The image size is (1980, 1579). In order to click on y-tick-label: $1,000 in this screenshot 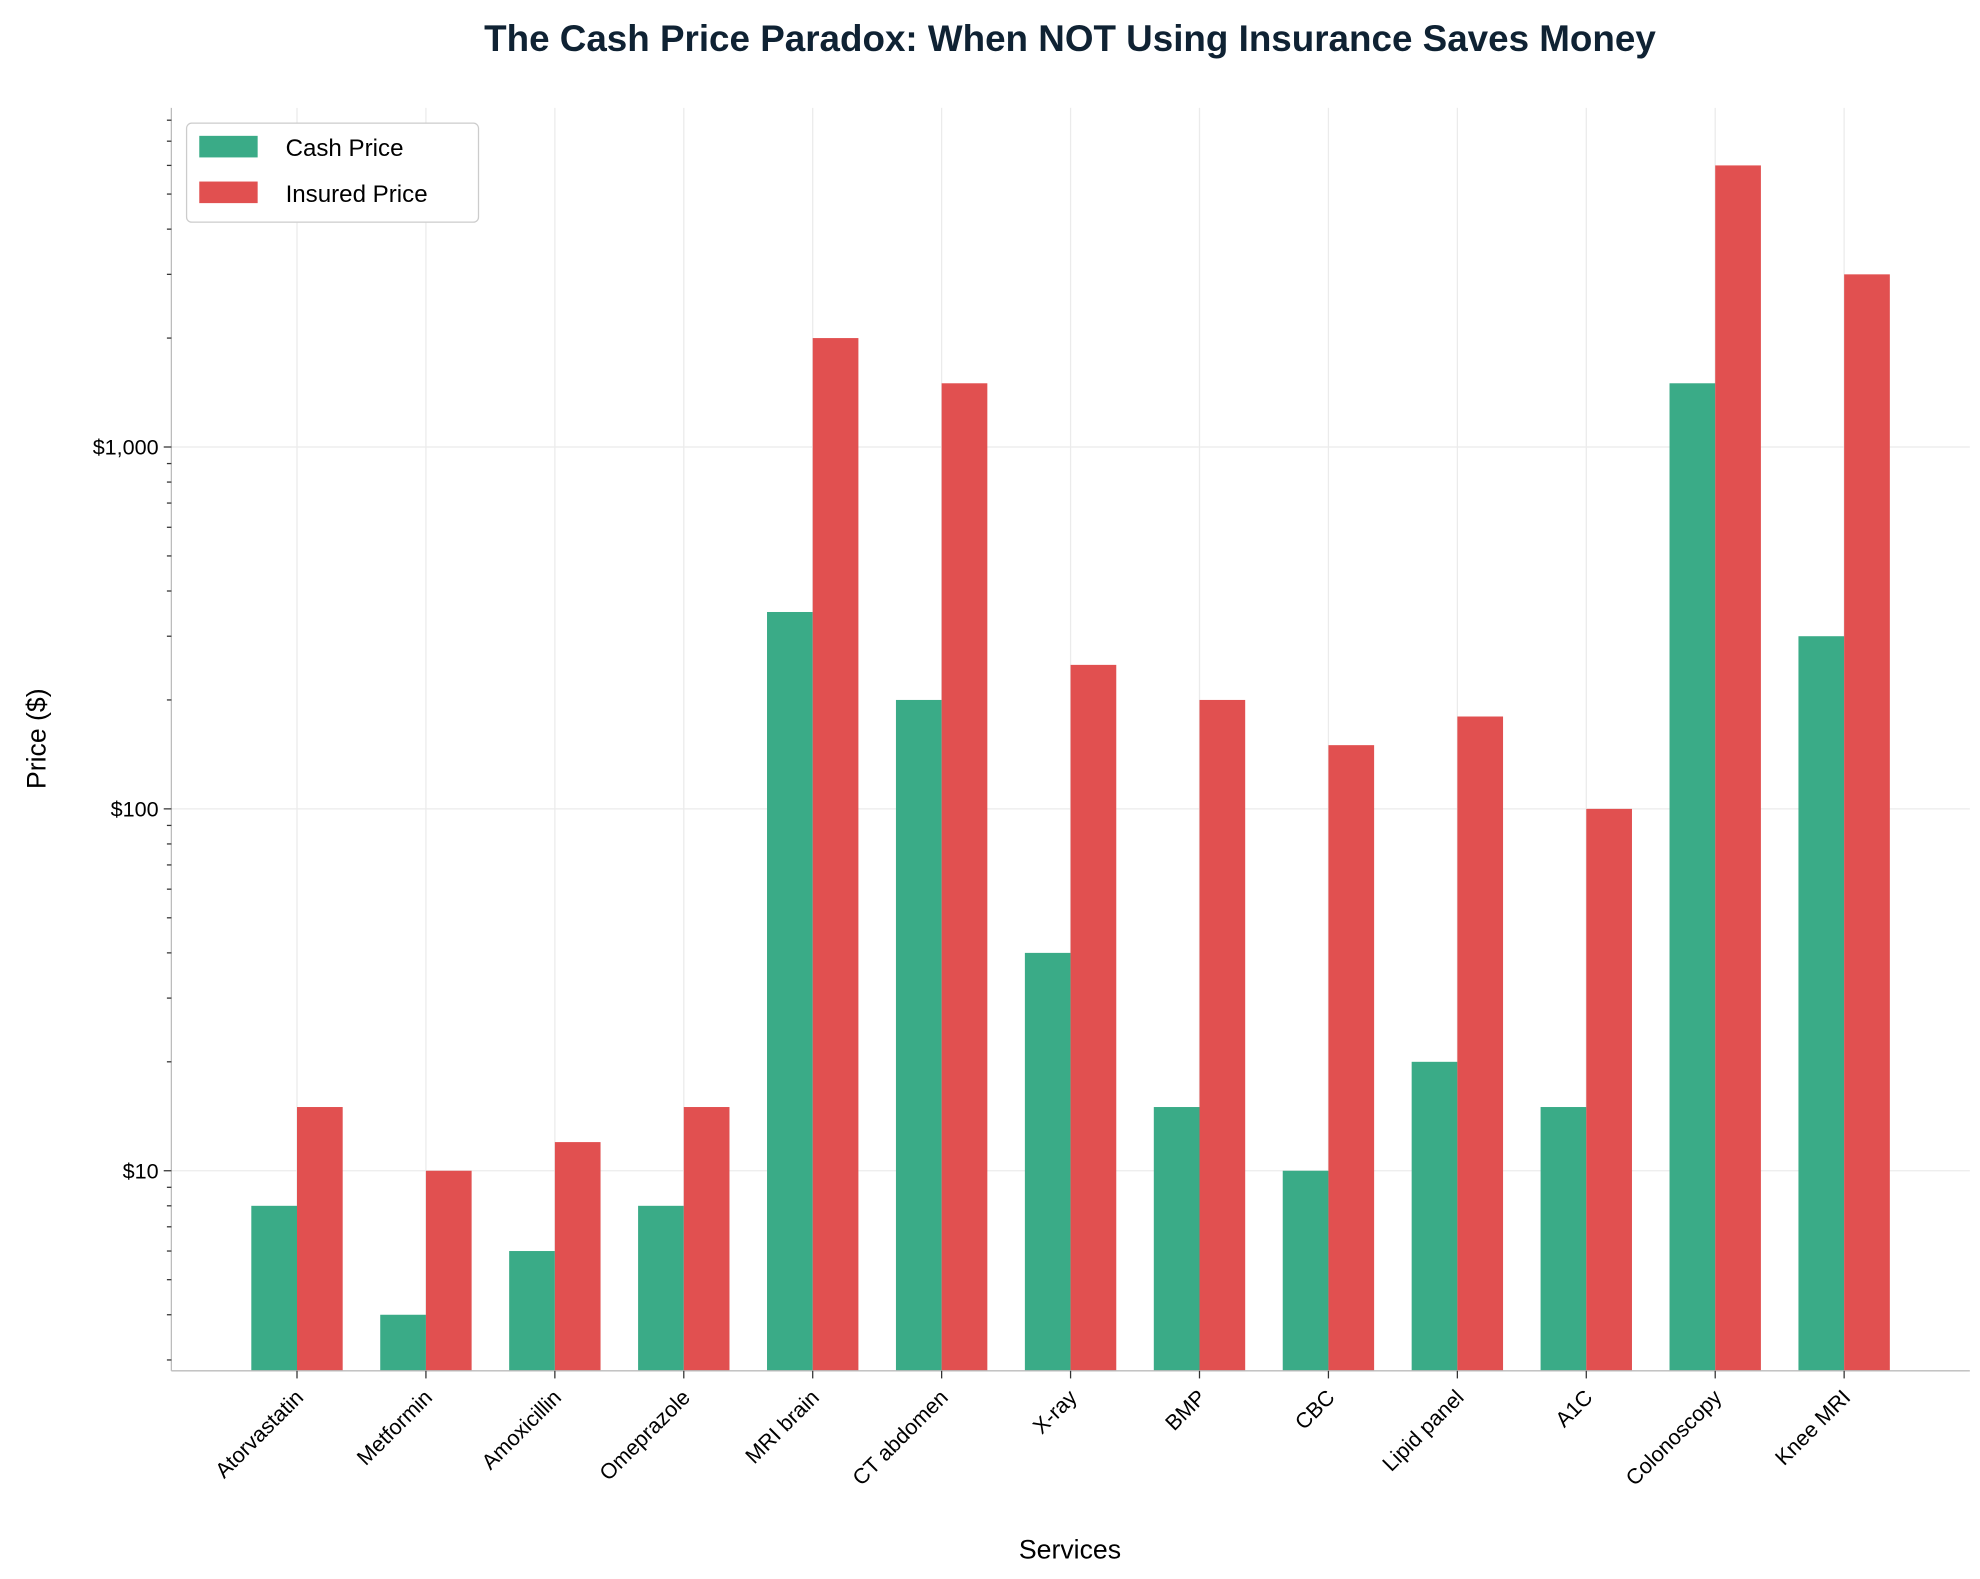, I will do `click(126, 447)`.